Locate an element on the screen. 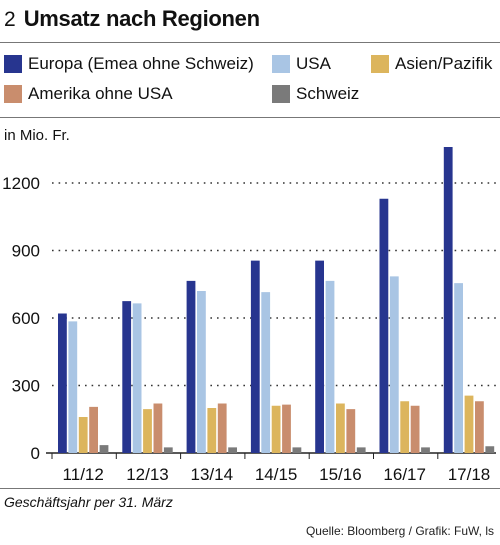 This screenshot has height=545, width=500. legend-swatch-amerika is located at coordinates (13, 94).